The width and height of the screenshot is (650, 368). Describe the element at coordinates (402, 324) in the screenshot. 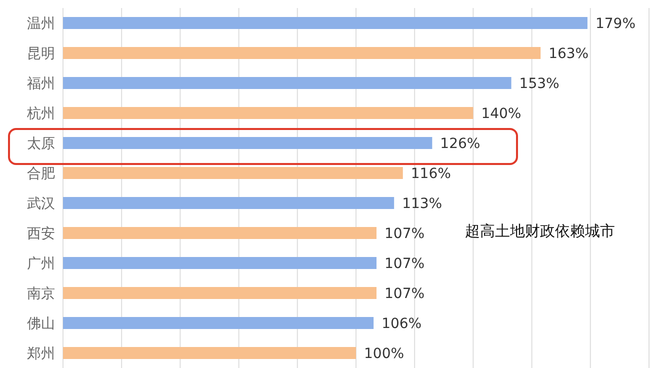

I see `data-label: 106%` at that location.